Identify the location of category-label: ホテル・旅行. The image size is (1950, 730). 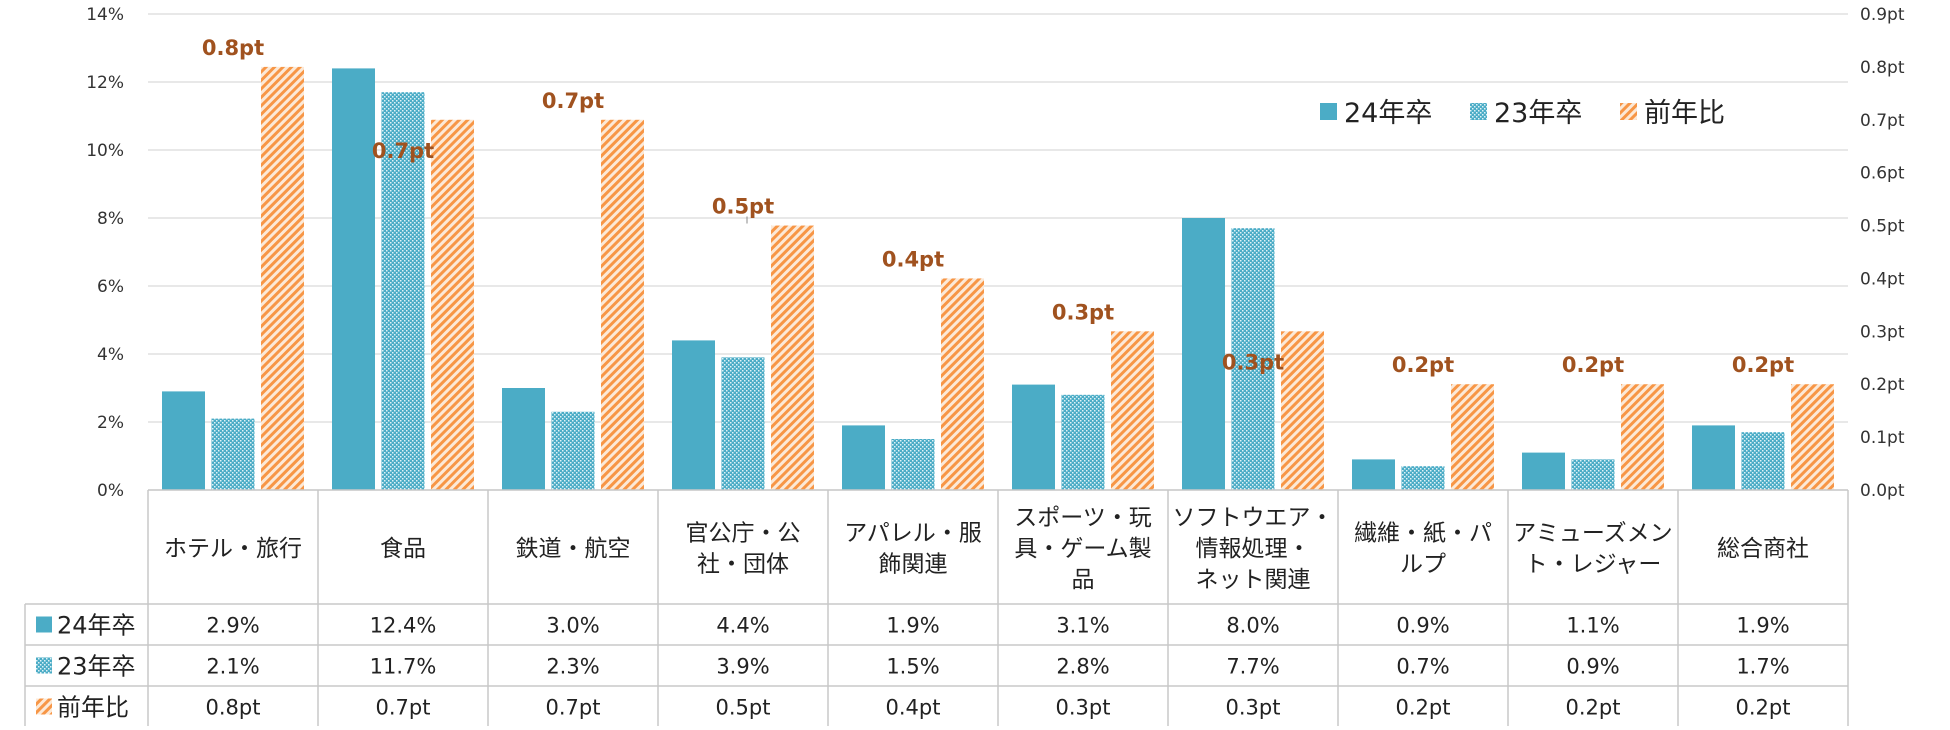
(233, 549).